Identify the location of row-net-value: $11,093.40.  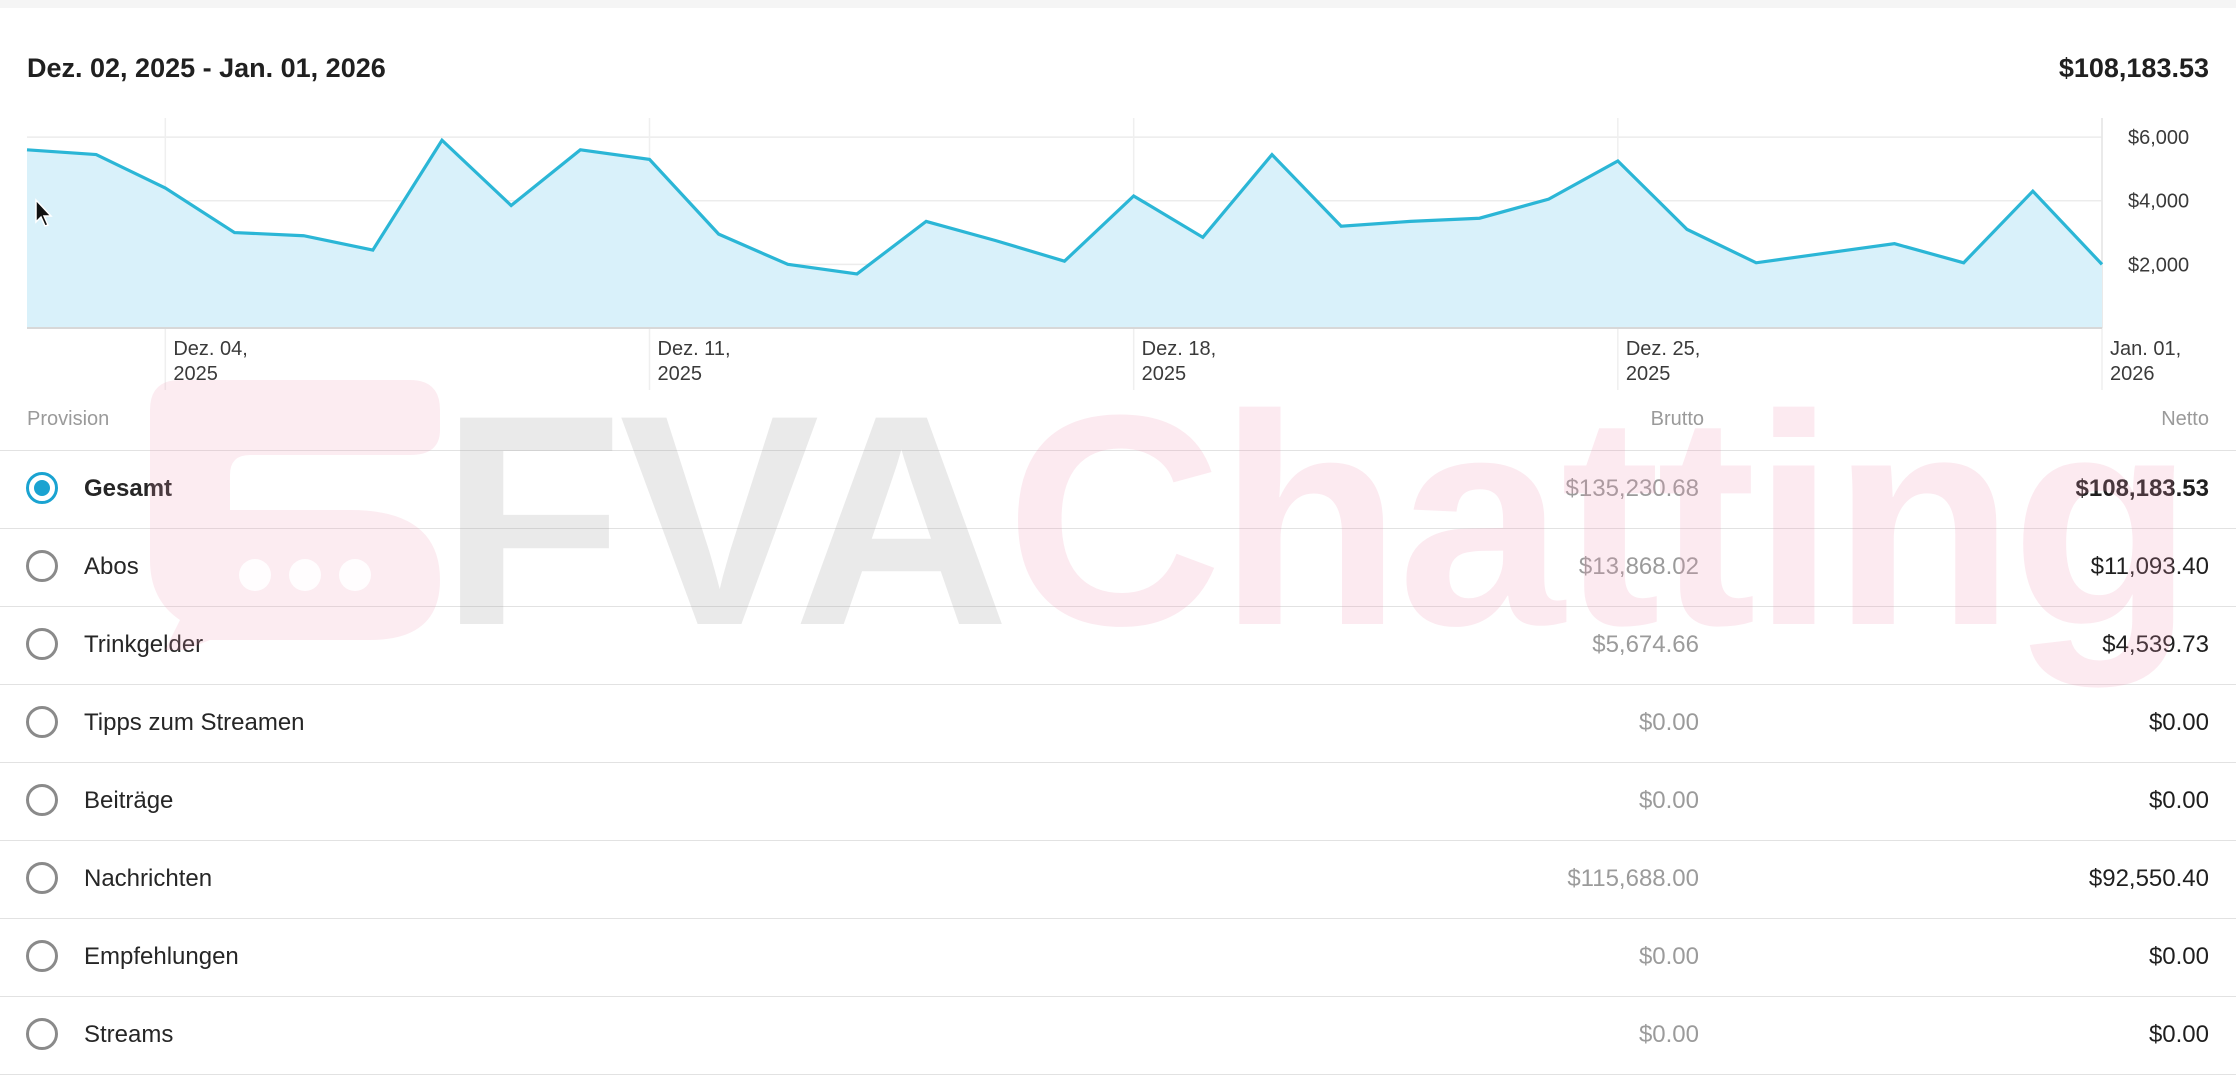
(2149, 566).